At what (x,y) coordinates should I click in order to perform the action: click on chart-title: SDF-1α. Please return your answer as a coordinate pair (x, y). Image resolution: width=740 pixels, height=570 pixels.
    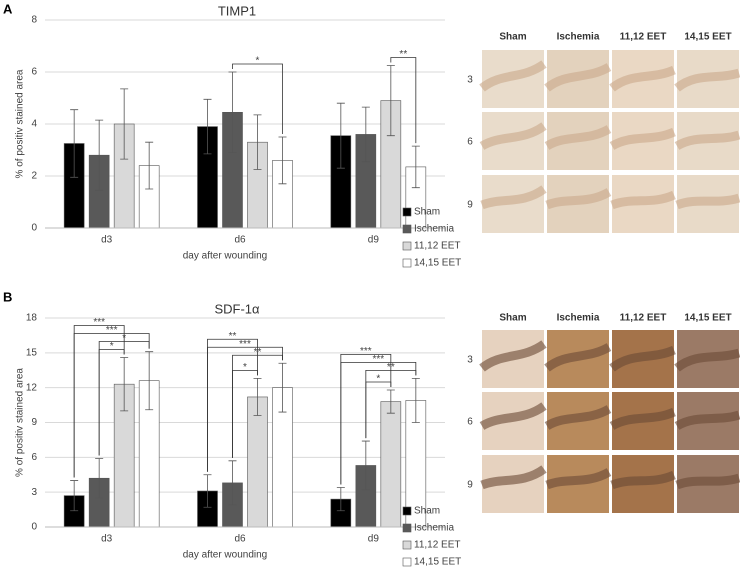
    Looking at the image, I should click on (237, 308).